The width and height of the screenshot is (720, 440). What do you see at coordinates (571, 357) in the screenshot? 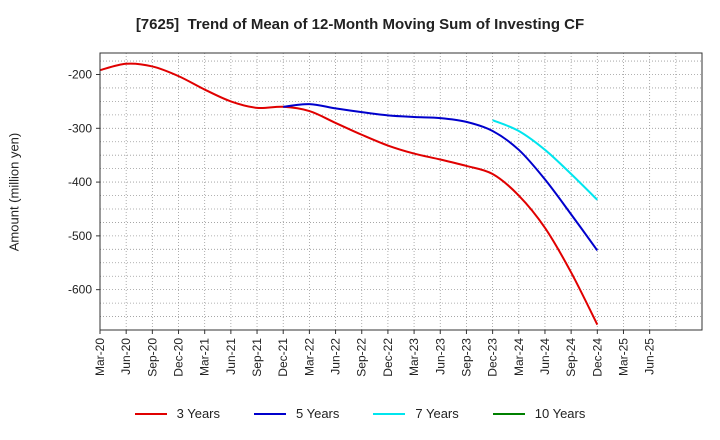
I see `x-tick-label: Sep-24` at bounding box center [571, 357].